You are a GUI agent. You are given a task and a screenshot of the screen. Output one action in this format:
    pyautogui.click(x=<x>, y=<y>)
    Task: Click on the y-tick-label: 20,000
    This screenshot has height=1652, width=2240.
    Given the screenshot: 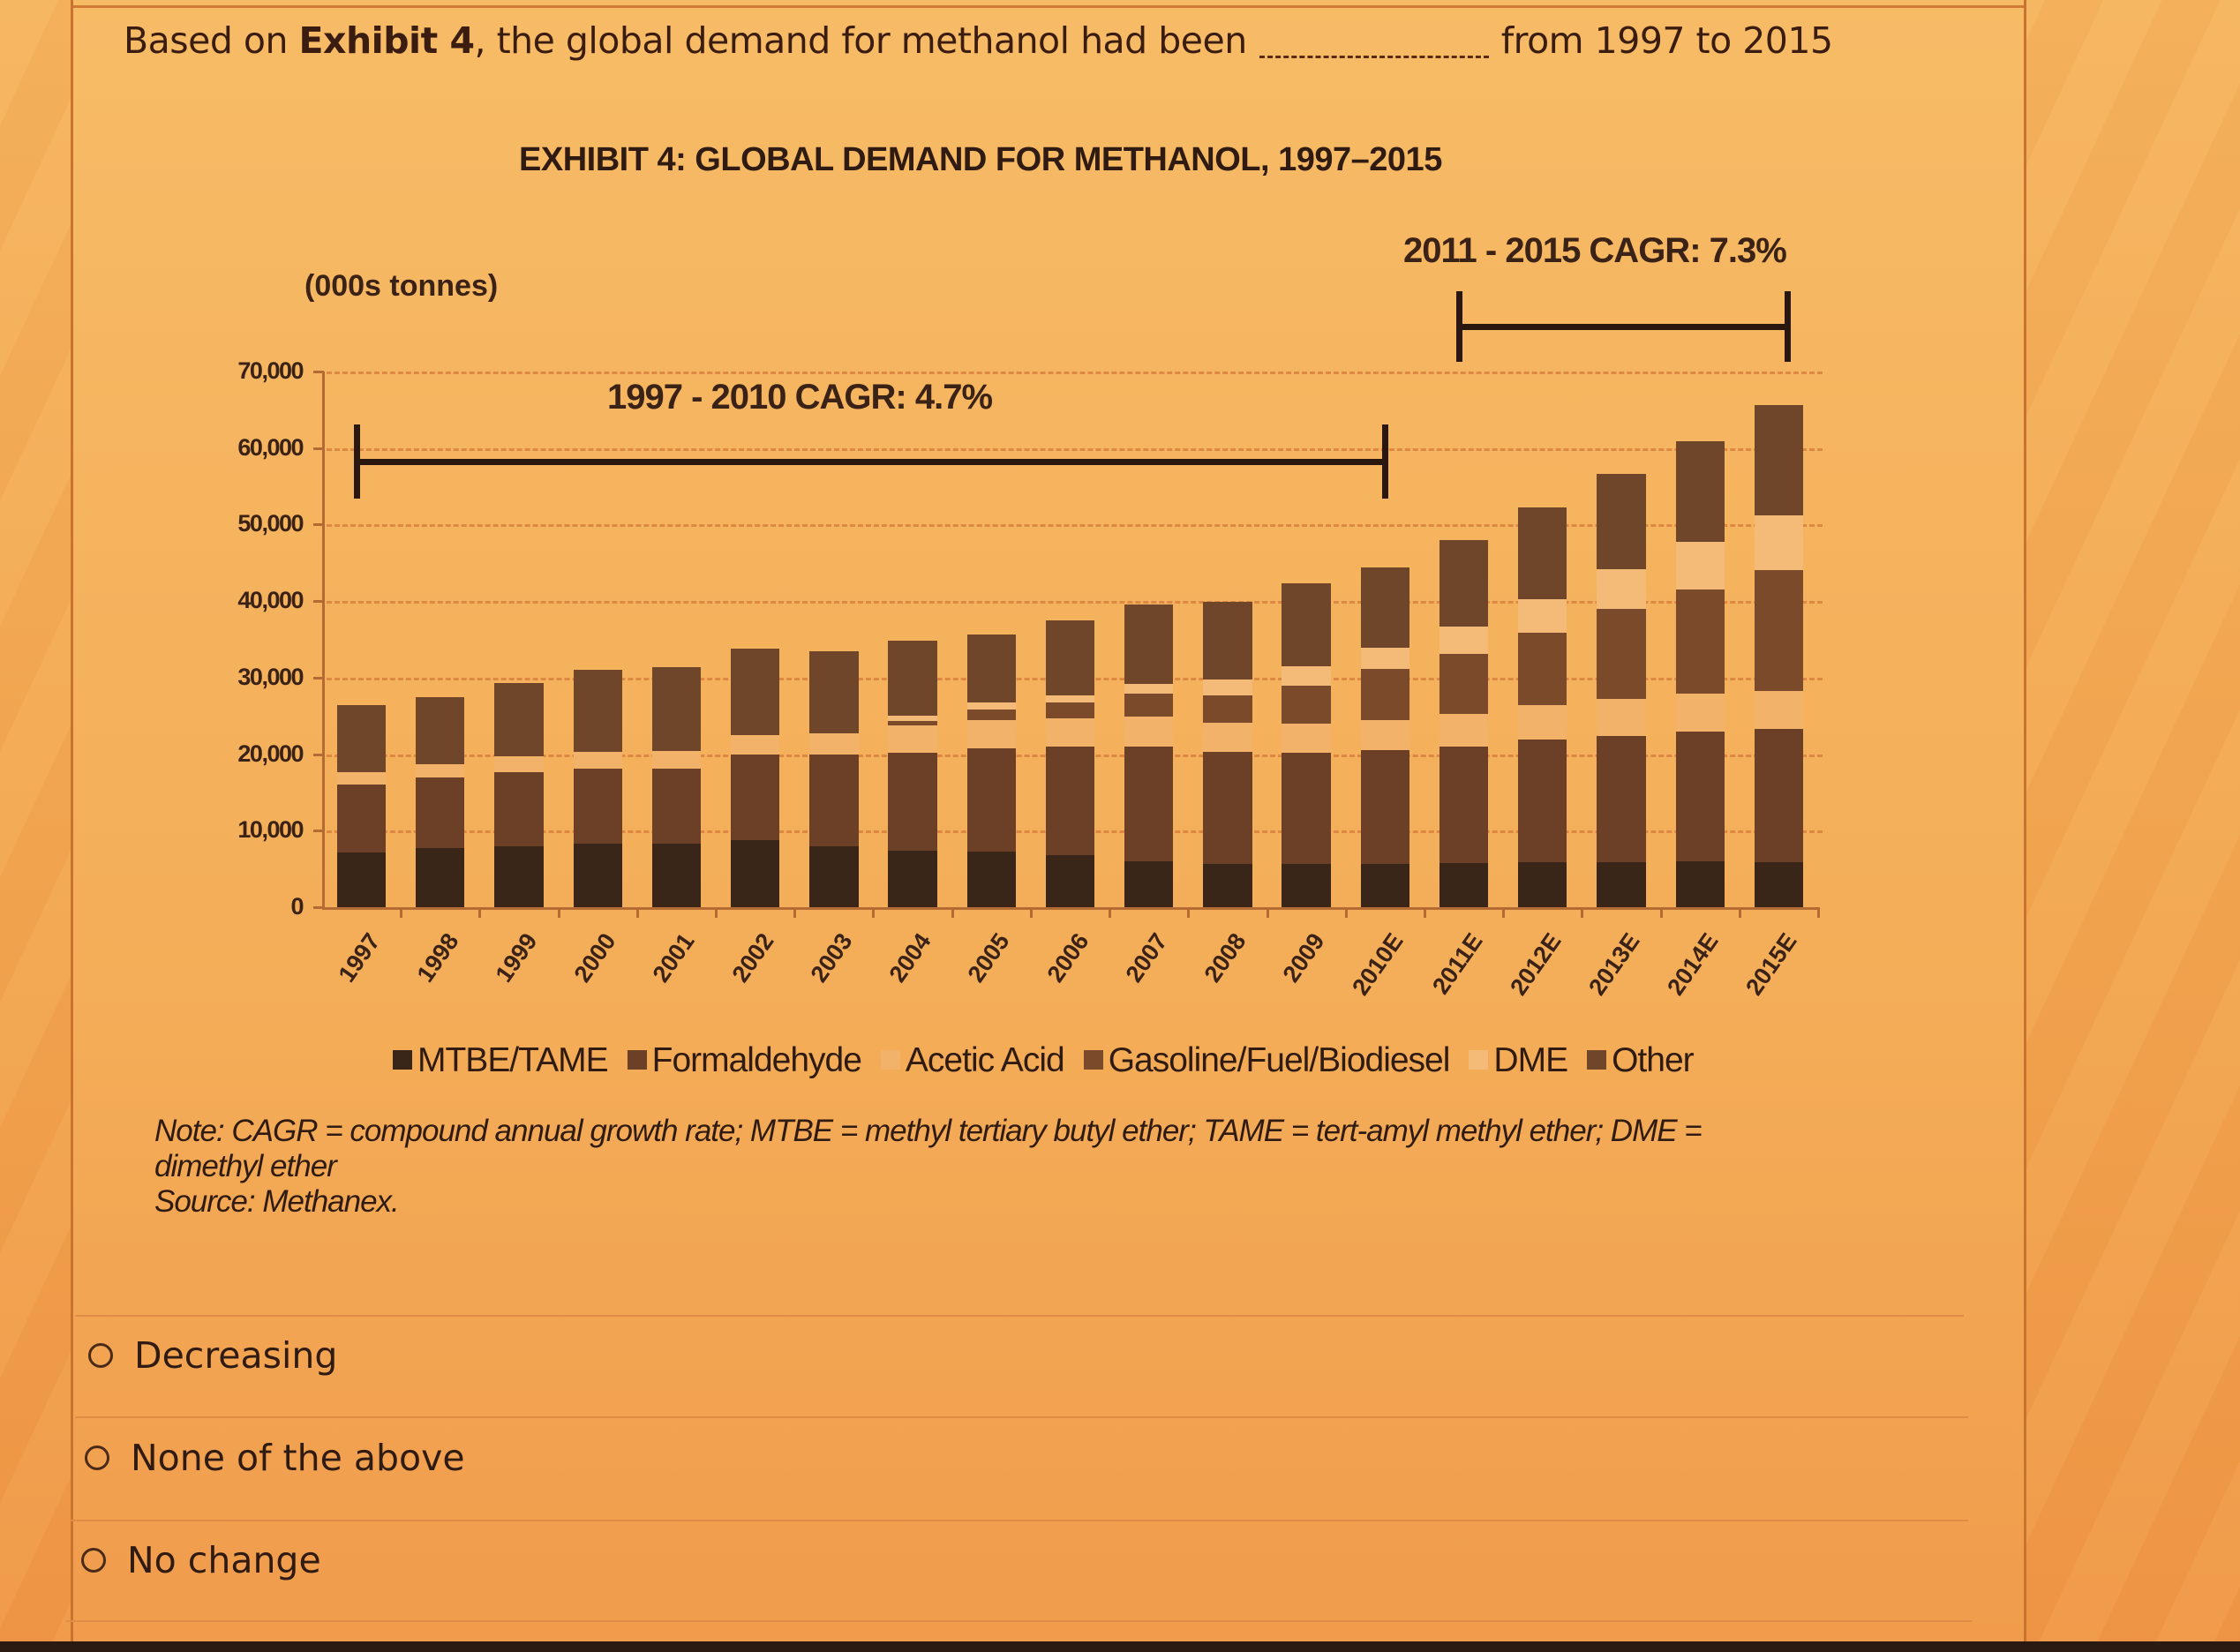 What is the action you would take?
    pyautogui.click(x=271, y=753)
    